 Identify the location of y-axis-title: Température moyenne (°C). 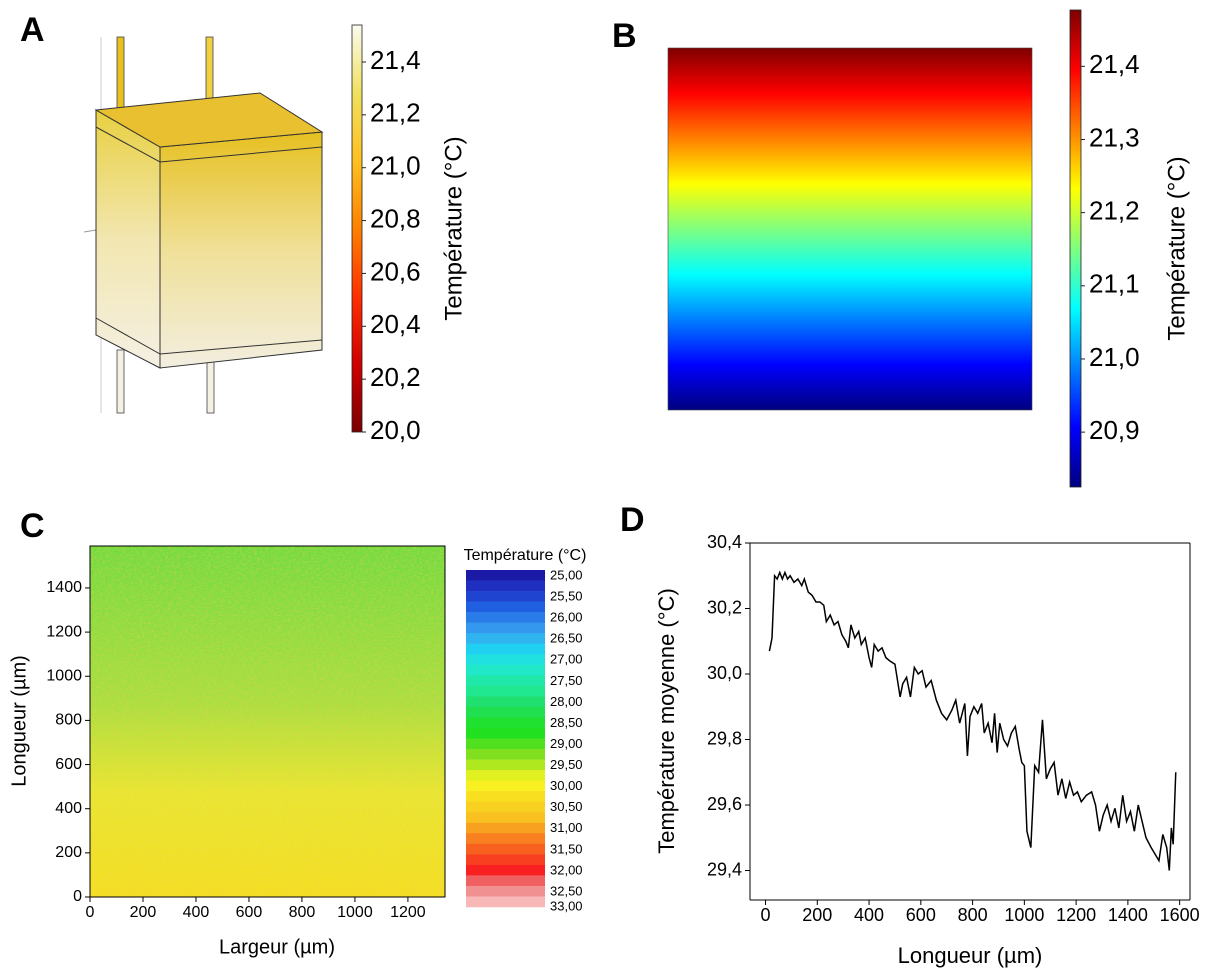
(666, 721).